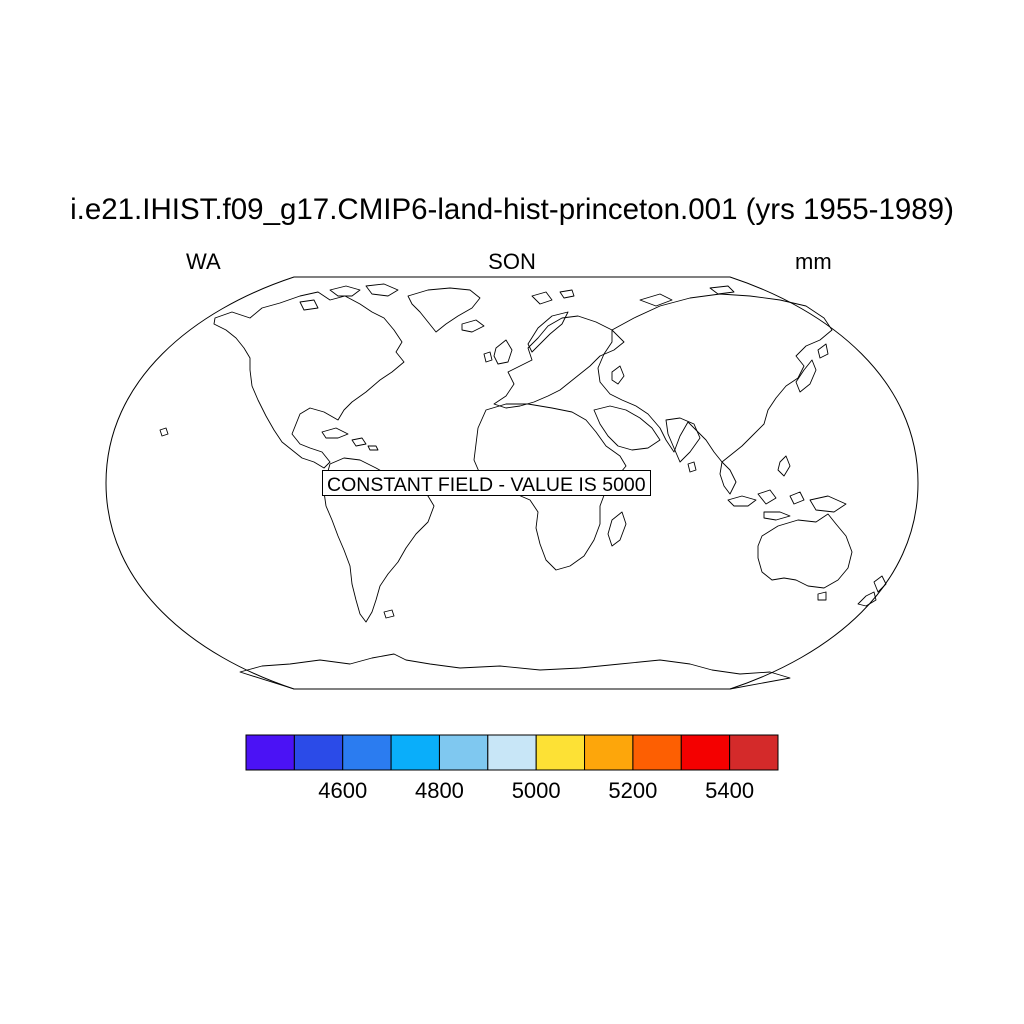 This screenshot has height=1024, width=1024. I want to click on colorbar-boxes, so click(512, 752).